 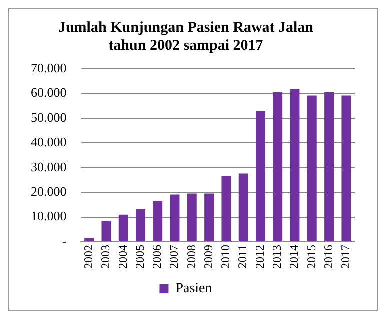 What do you see at coordinates (191, 257) in the screenshot?
I see `x-tick-label: 2008` at bounding box center [191, 257].